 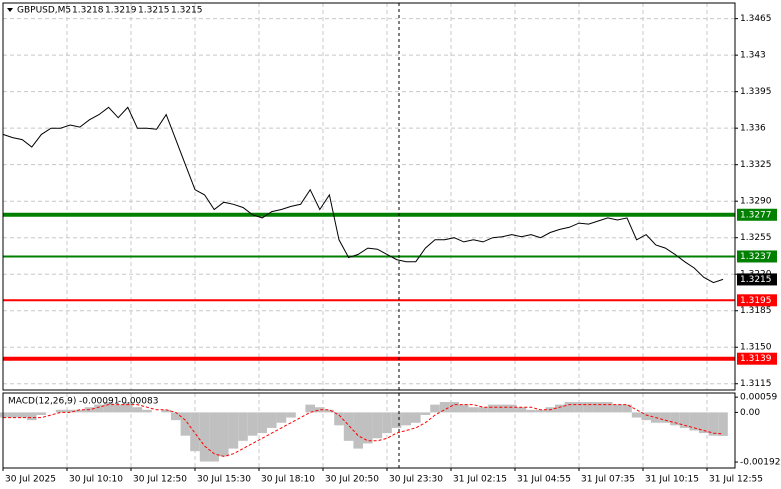 I want to click on y-tick-label: 1.3325, so click(x=756, y=165).